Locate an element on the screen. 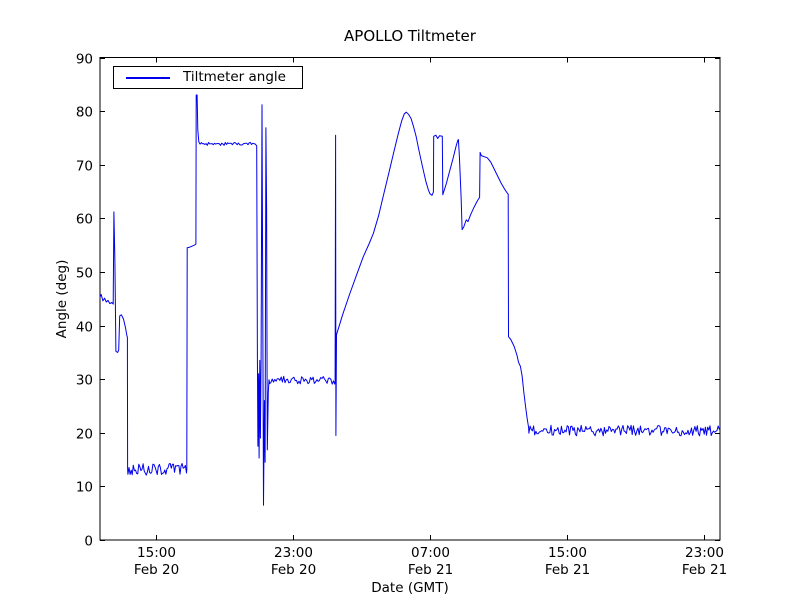 Image resolution: width=800 pixels, height=600 pixels. legend-line-icon is located at coordinates (148, 77).